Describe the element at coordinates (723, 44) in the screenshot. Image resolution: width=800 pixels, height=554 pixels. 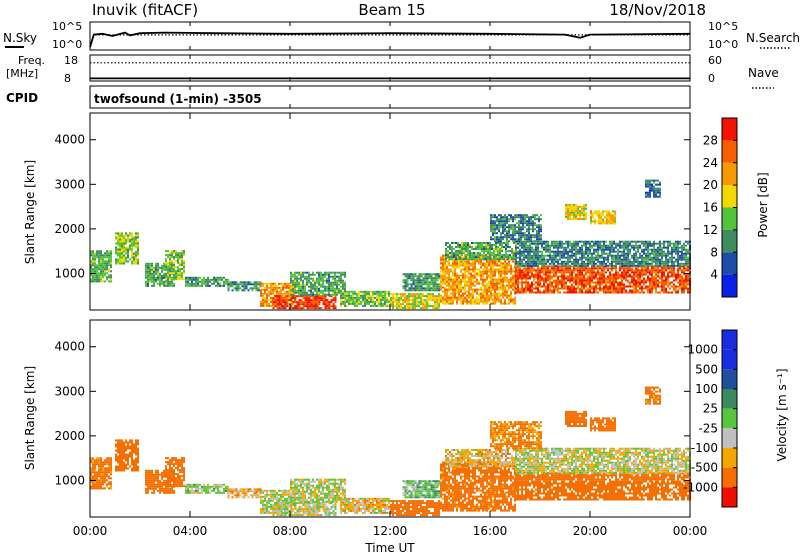
I see `noise-right-tick-bottom: 10^0` at that location.